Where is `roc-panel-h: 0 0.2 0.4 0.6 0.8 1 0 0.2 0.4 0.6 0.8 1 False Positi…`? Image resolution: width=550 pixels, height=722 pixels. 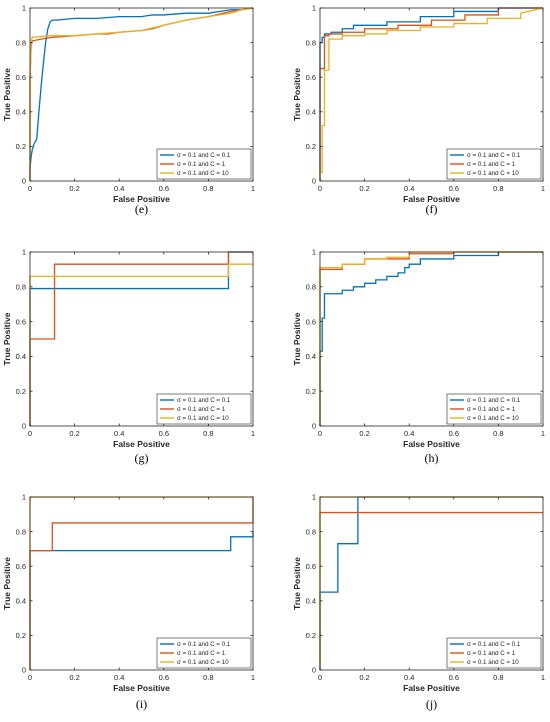 roc-panel-h: 0 0.2 0.4 0.6 0.8 1 0 0.2 0.4 0.6 0.8 1 False Positi… is located at coordinates (418, 356).